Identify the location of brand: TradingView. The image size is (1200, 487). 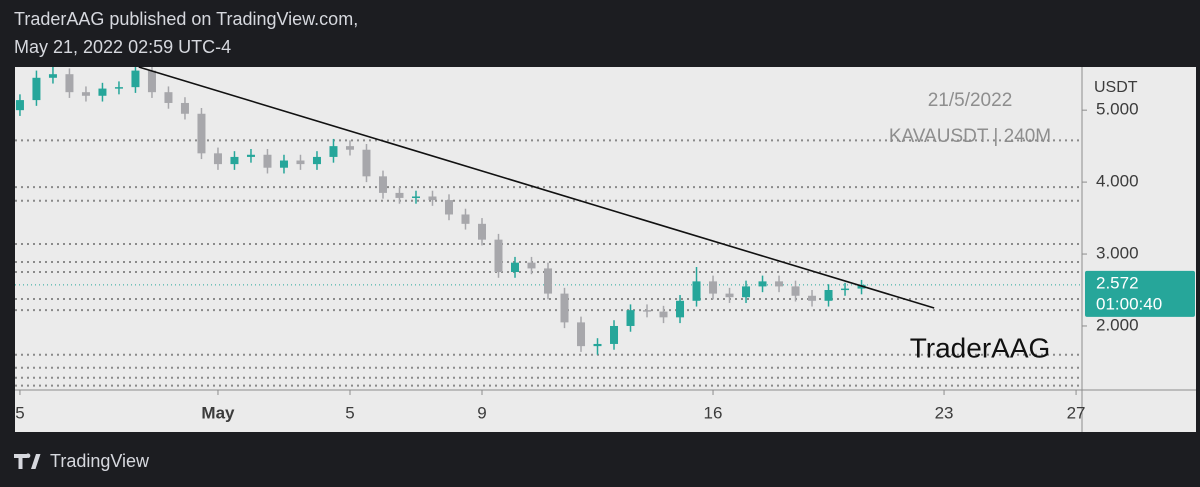
(100, 461).